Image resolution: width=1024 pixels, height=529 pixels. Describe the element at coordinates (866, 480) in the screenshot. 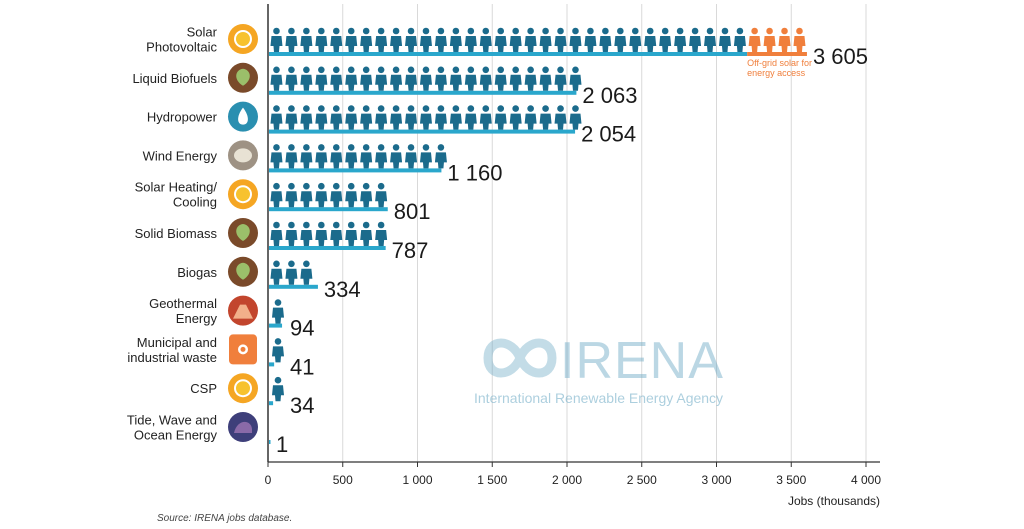

I see `x-tick-label: 4 000` at that location.